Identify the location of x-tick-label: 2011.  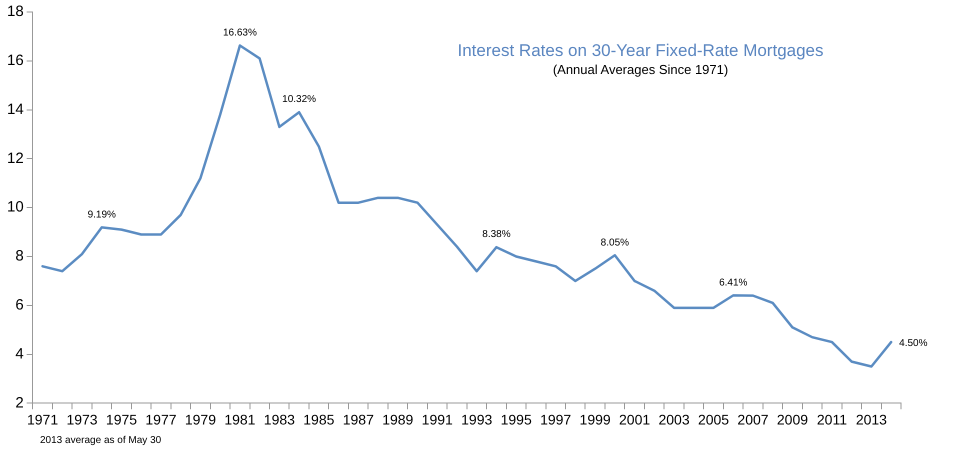
(832, 419).